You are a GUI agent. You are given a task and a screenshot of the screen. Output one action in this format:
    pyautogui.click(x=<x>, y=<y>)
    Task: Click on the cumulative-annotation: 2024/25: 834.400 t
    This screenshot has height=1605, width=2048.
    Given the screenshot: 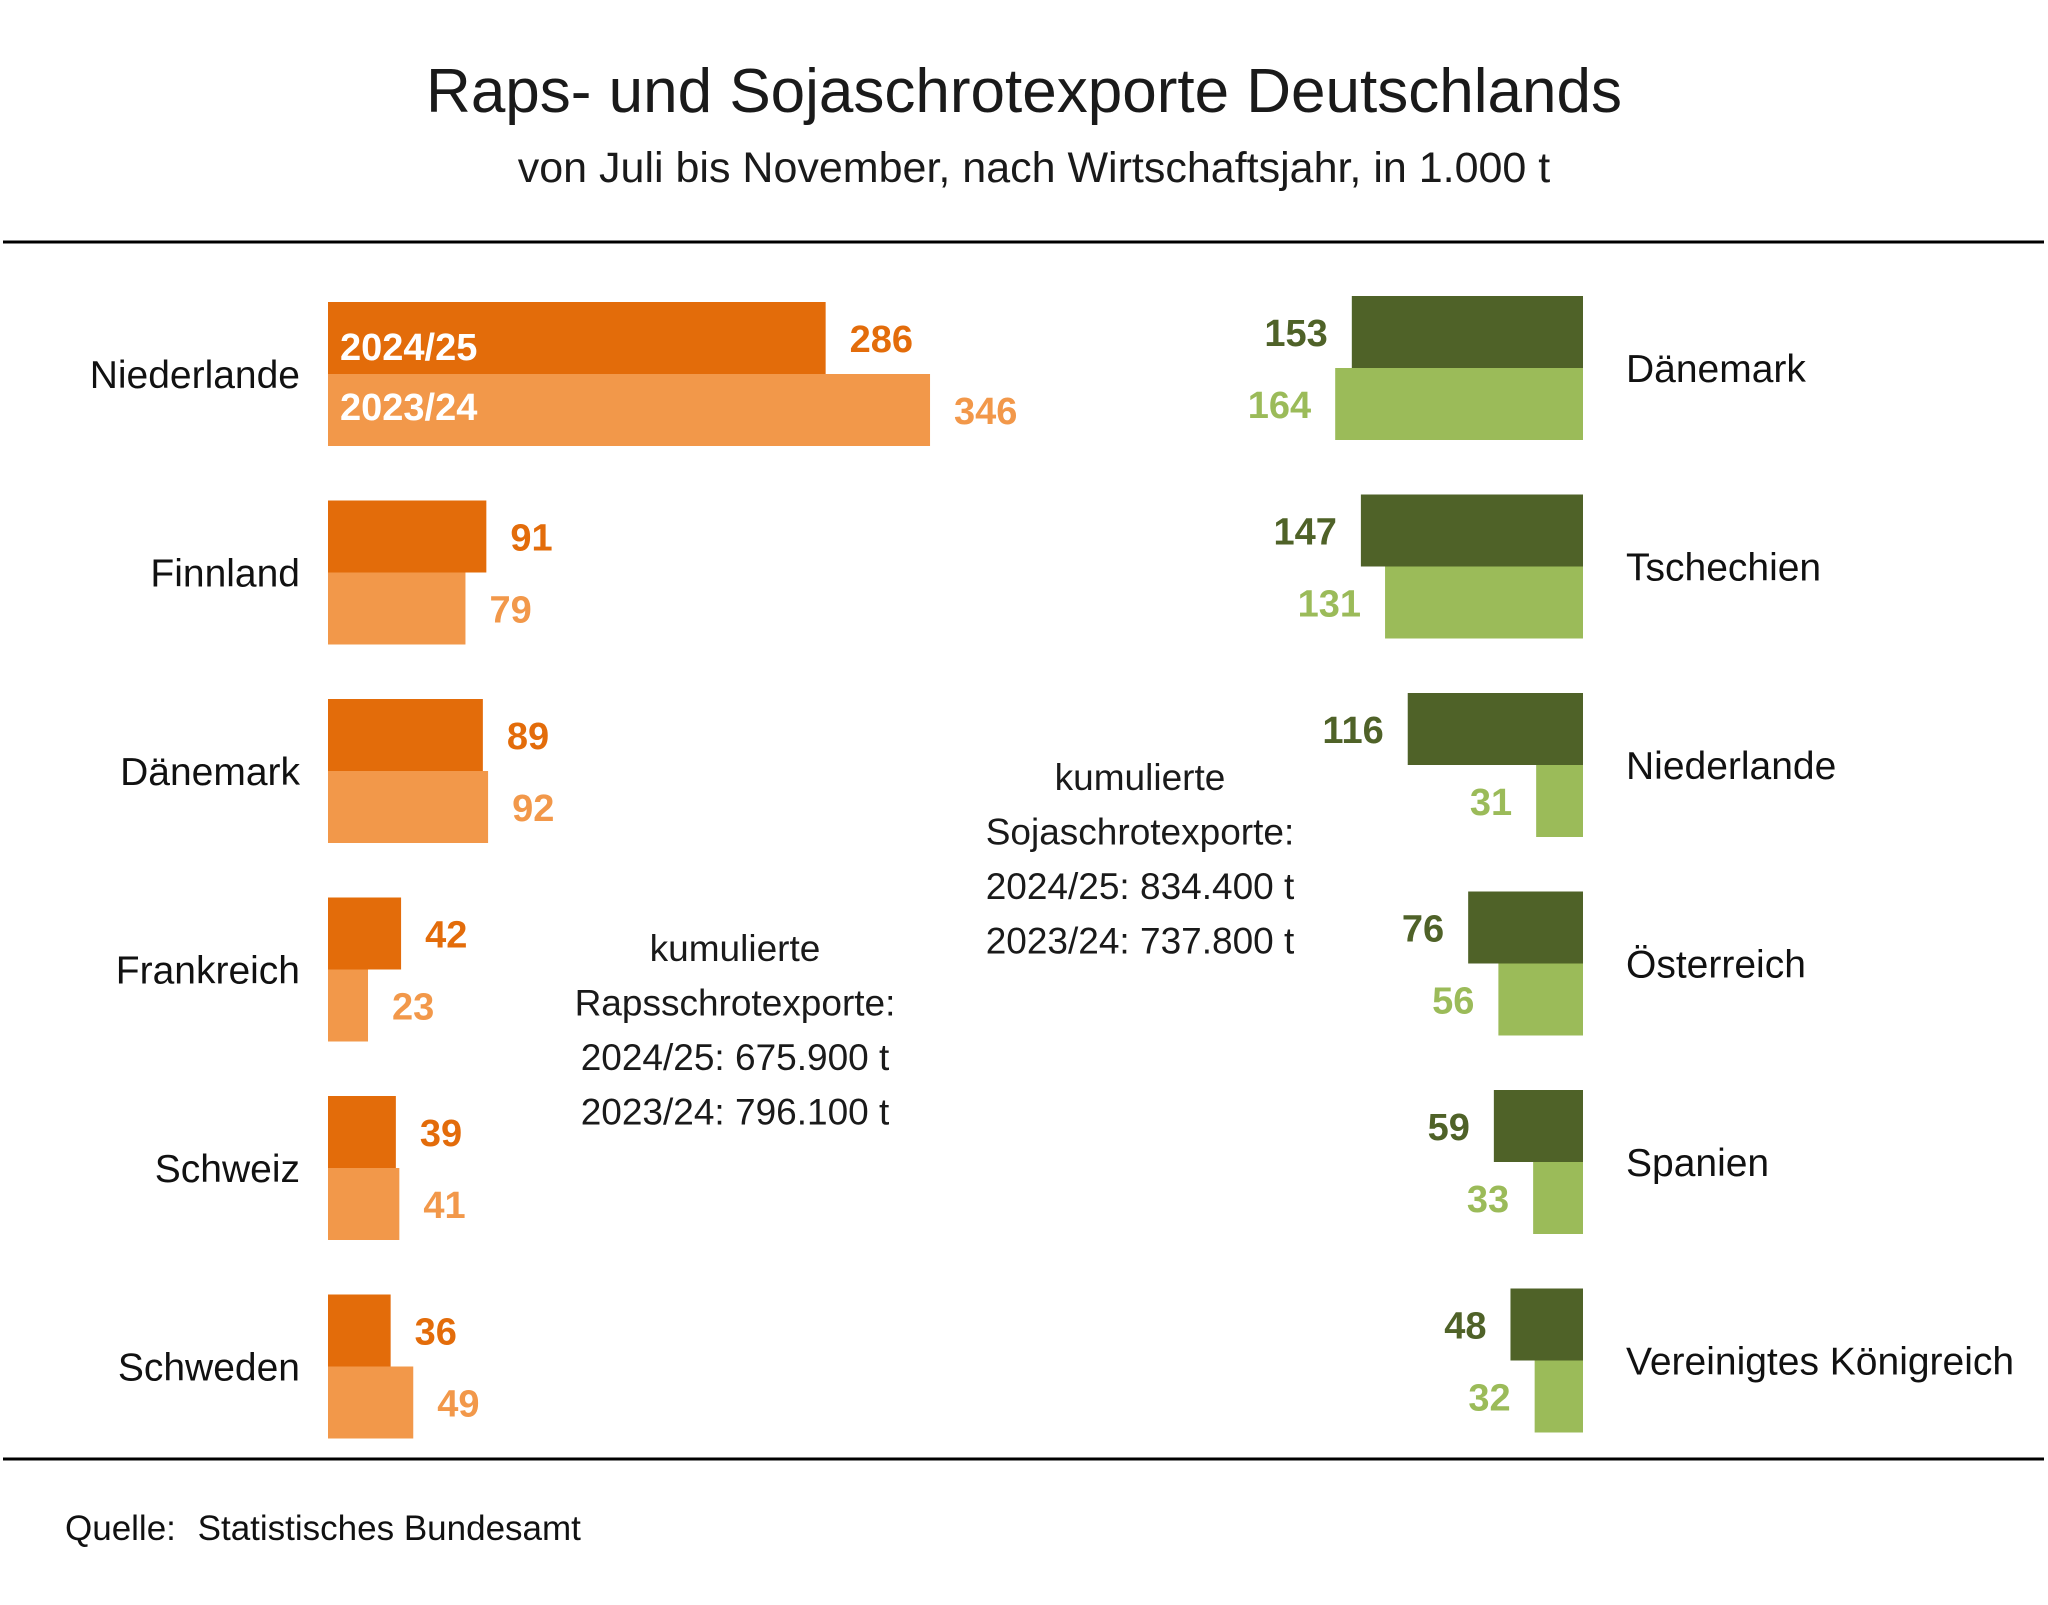 What is the action you would take?
    pyautogui.click(x=1140, y=886)
    